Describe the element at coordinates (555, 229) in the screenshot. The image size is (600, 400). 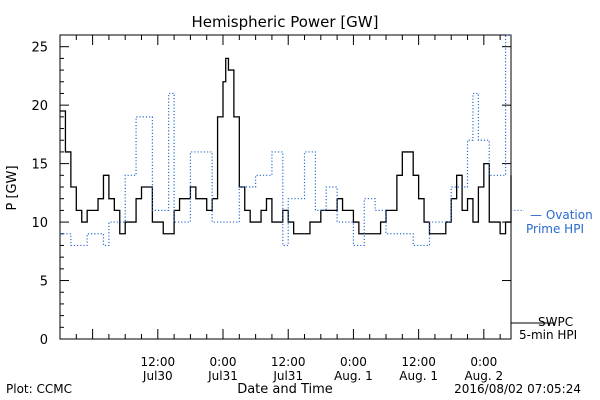
I see `legend-ovation-label-2: Prime HPI` at that location.